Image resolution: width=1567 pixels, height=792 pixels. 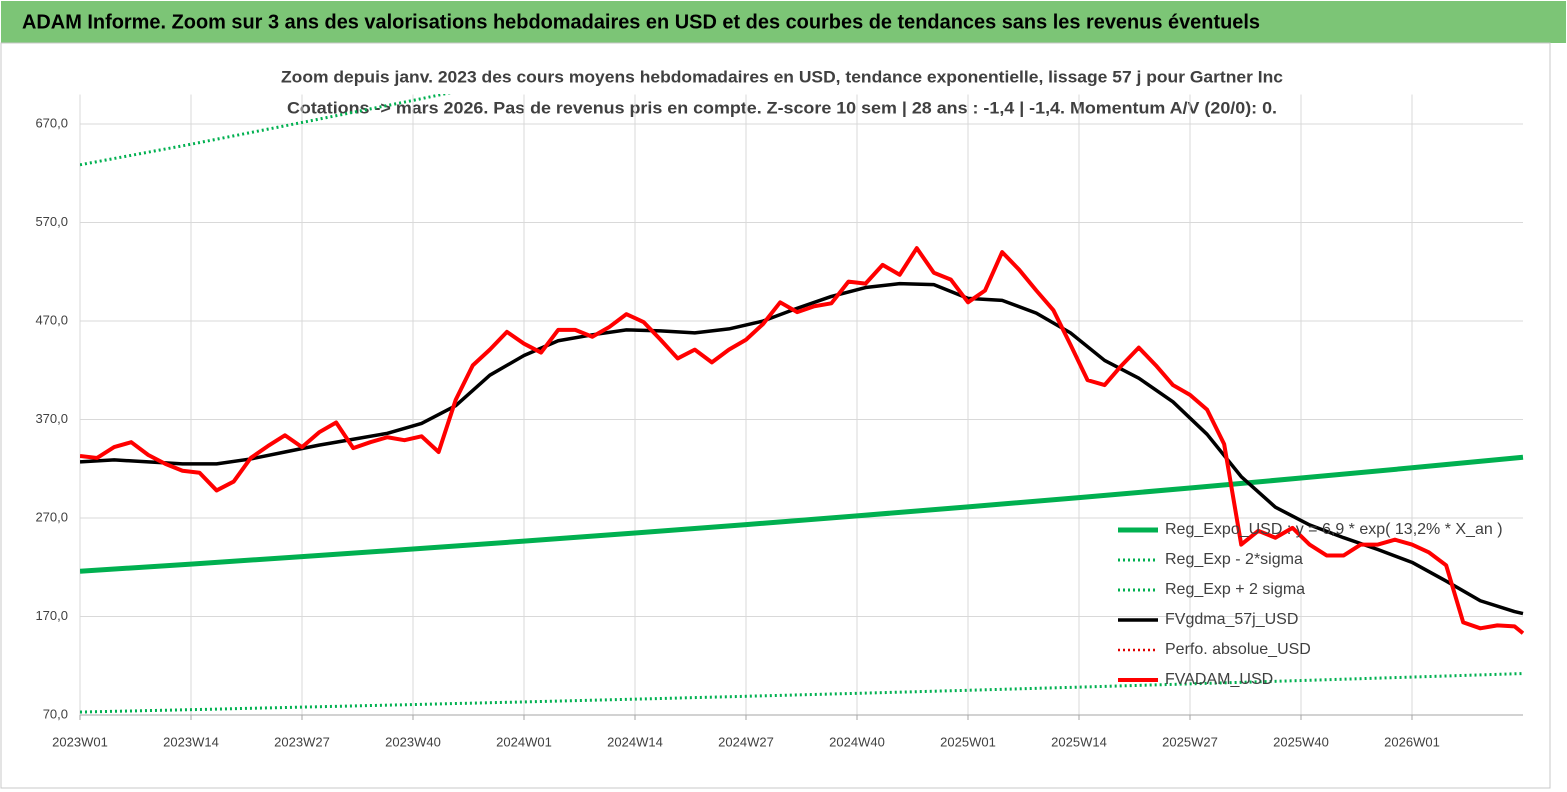 I want to click on x-tick-label: 2024W40, so click(x=857, y=741).